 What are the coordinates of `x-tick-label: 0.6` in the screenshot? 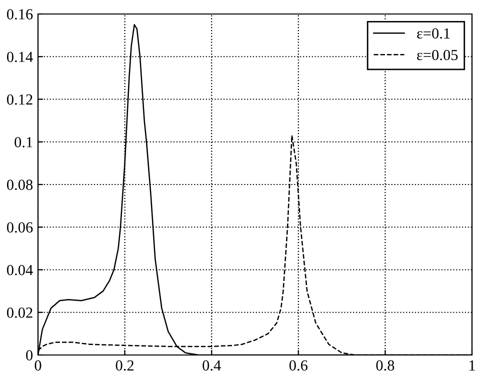 It's located at (298, 365).